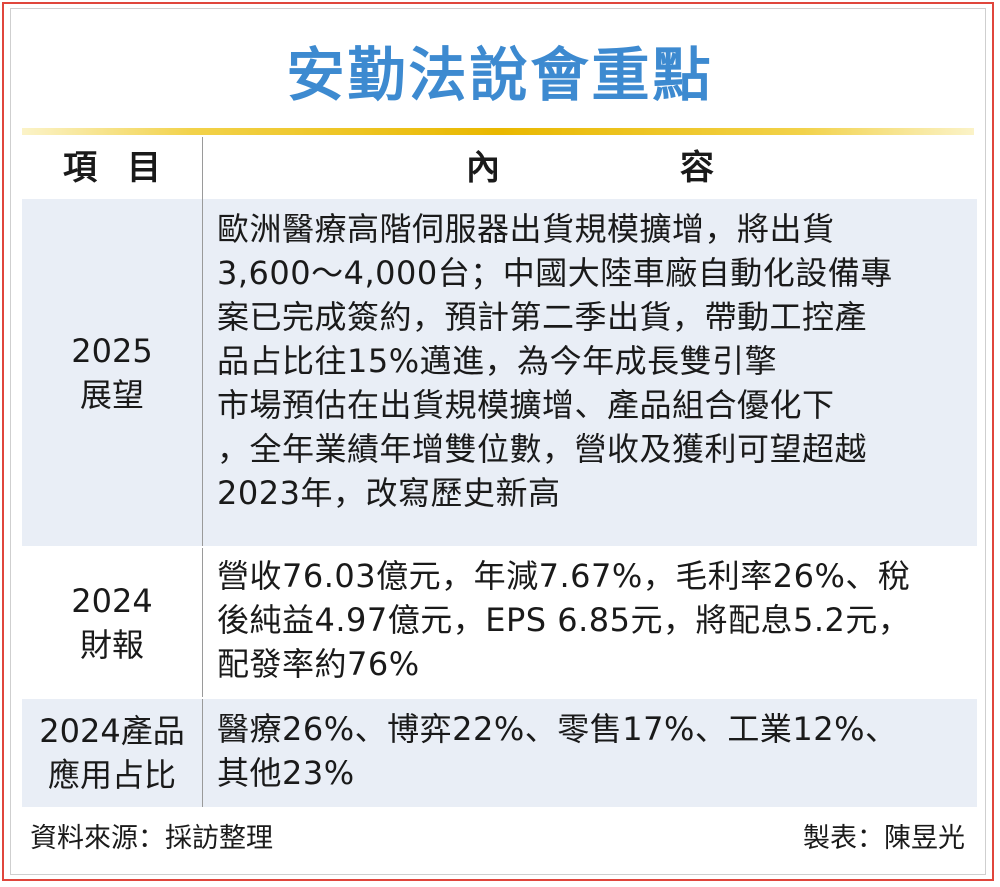 The width and height of the screenshot is (1000, 887). I want to click on maker-note: 製表：陳昱光, so click(884, 838).